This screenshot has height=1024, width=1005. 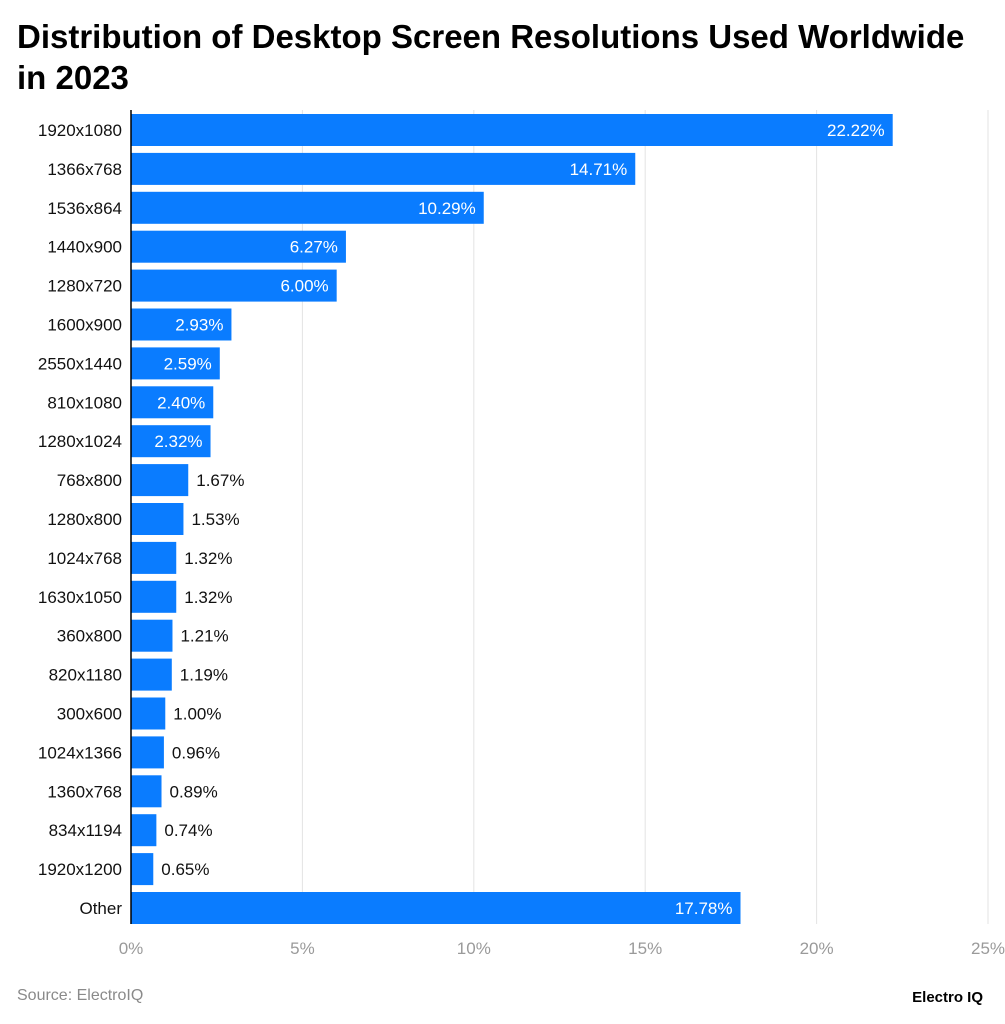 What do you see at coordinates (302, 948) in the screenshot?
I see `x-tick-label: 5%` at bounding box center [302, 948].